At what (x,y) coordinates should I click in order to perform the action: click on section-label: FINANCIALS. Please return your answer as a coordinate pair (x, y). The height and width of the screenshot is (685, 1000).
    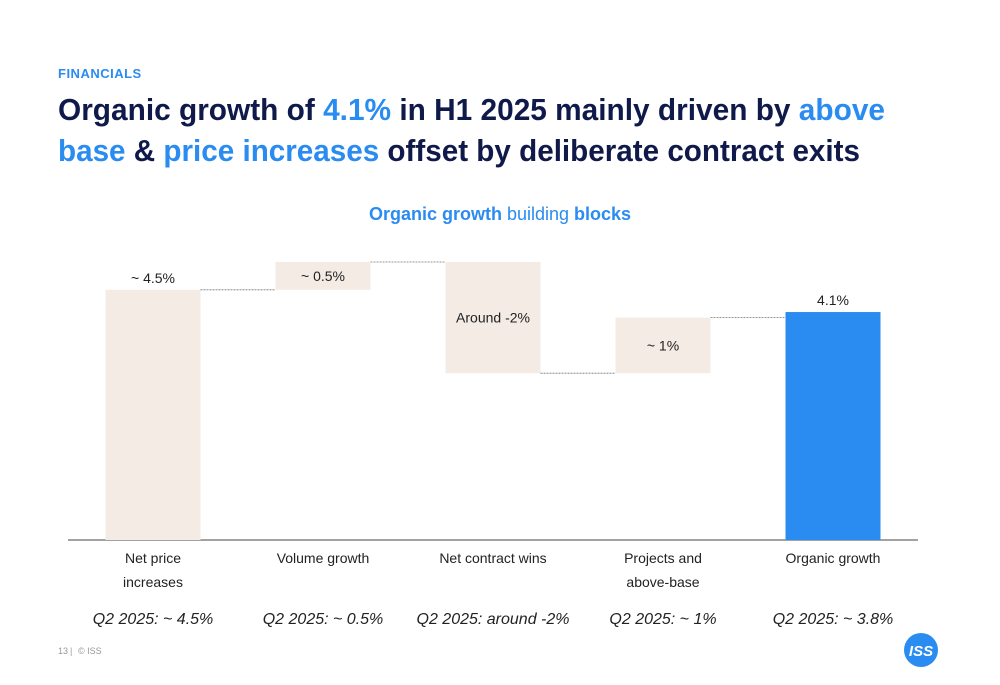
    Looking at the image, I should click on (100, 73).